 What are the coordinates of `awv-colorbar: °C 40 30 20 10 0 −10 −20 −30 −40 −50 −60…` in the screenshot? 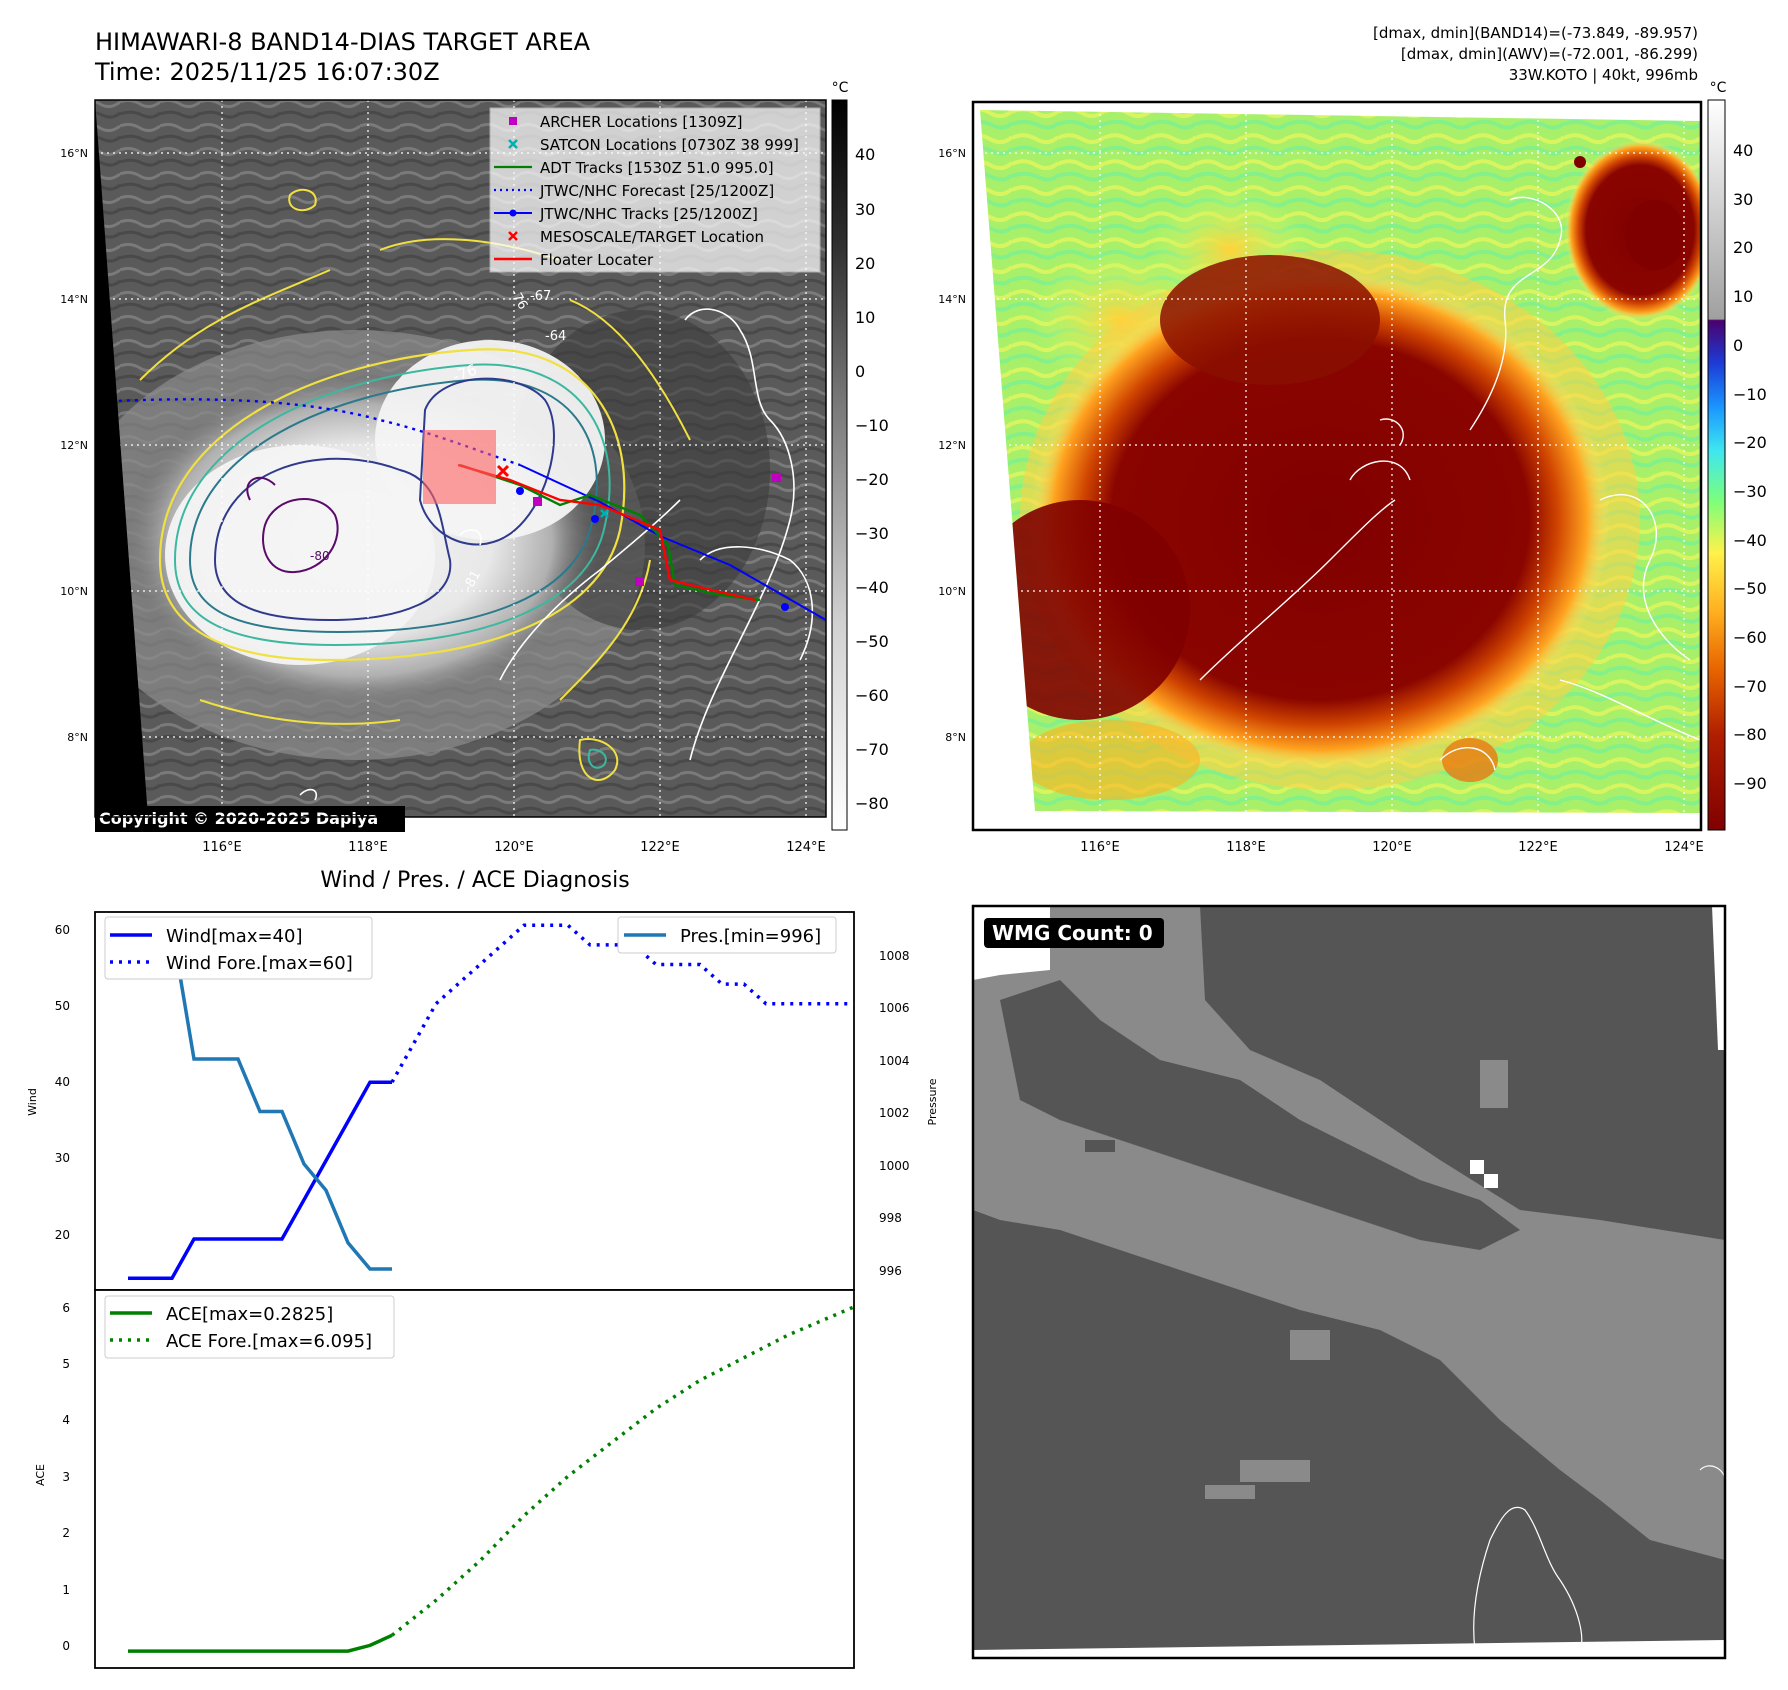 It's located at (1737, 455).